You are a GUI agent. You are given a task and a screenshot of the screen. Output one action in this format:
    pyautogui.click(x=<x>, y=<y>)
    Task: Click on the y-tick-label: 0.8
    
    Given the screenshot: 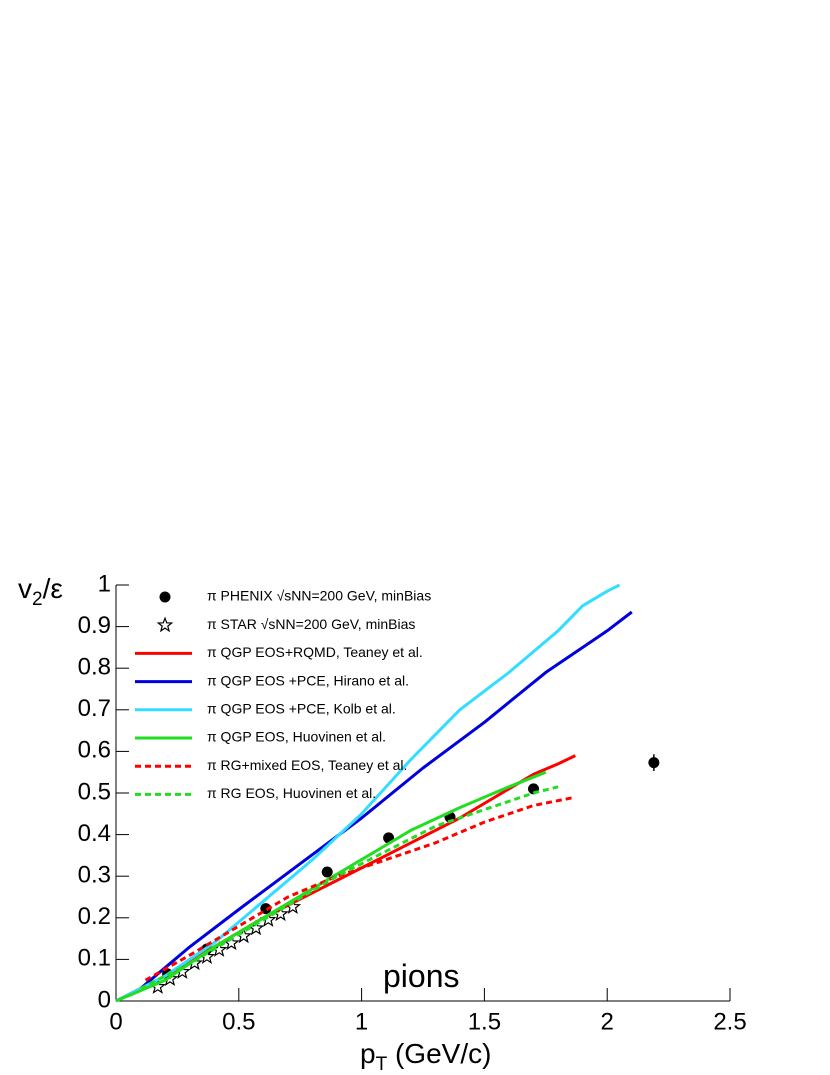 What is the action you would take?
    pyautogui.click(x=94, y=667)
    